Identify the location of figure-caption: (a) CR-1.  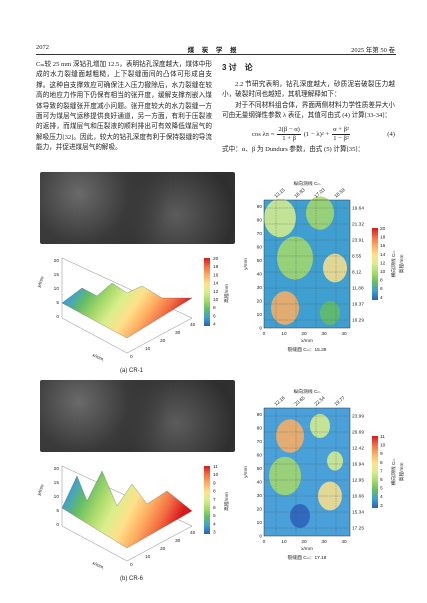
(132, 371).